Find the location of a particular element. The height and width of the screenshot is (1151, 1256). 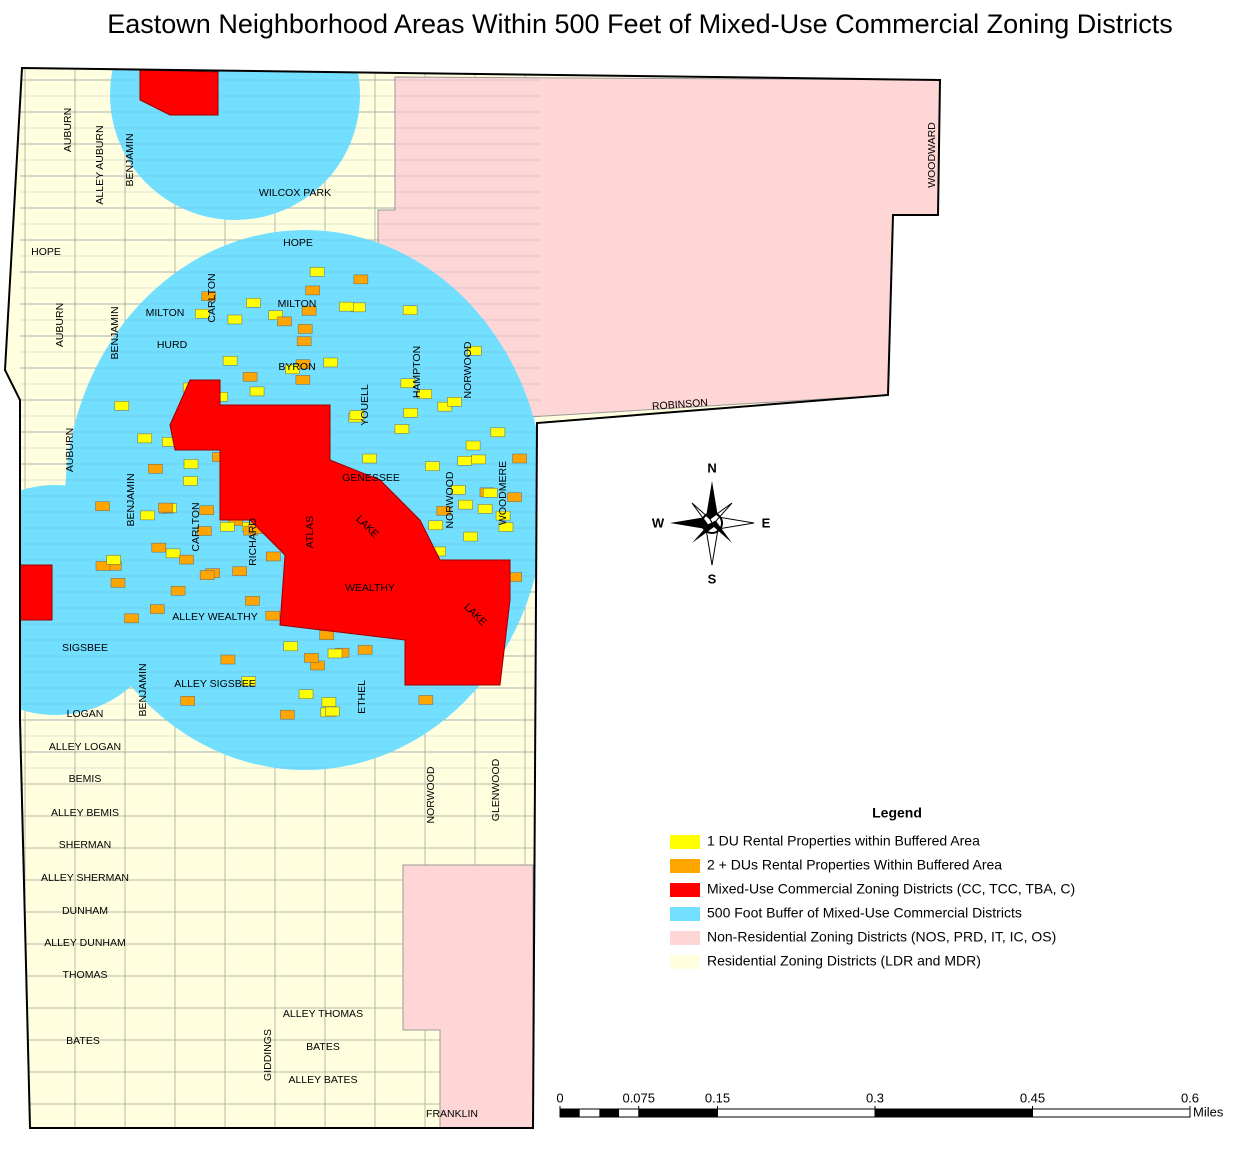

compass: N E S W is located at coordinates (711, 523).